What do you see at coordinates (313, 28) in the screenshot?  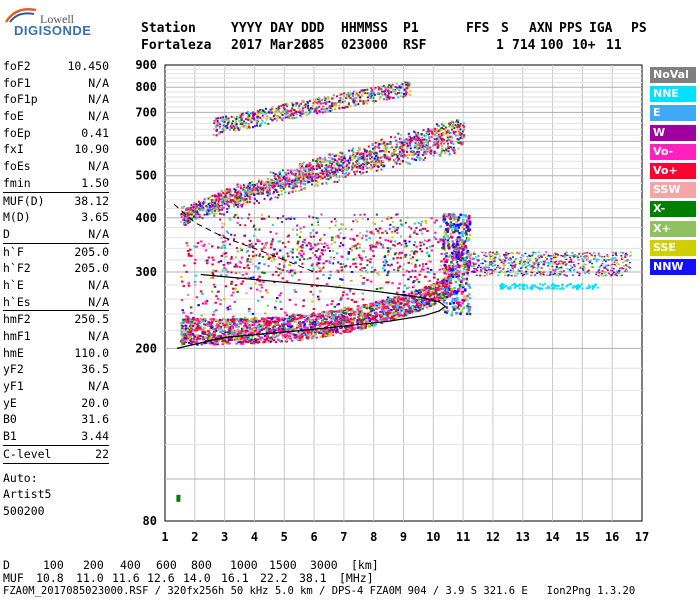 I see `header-label-2: DDD` at bounding box center [313, 28].